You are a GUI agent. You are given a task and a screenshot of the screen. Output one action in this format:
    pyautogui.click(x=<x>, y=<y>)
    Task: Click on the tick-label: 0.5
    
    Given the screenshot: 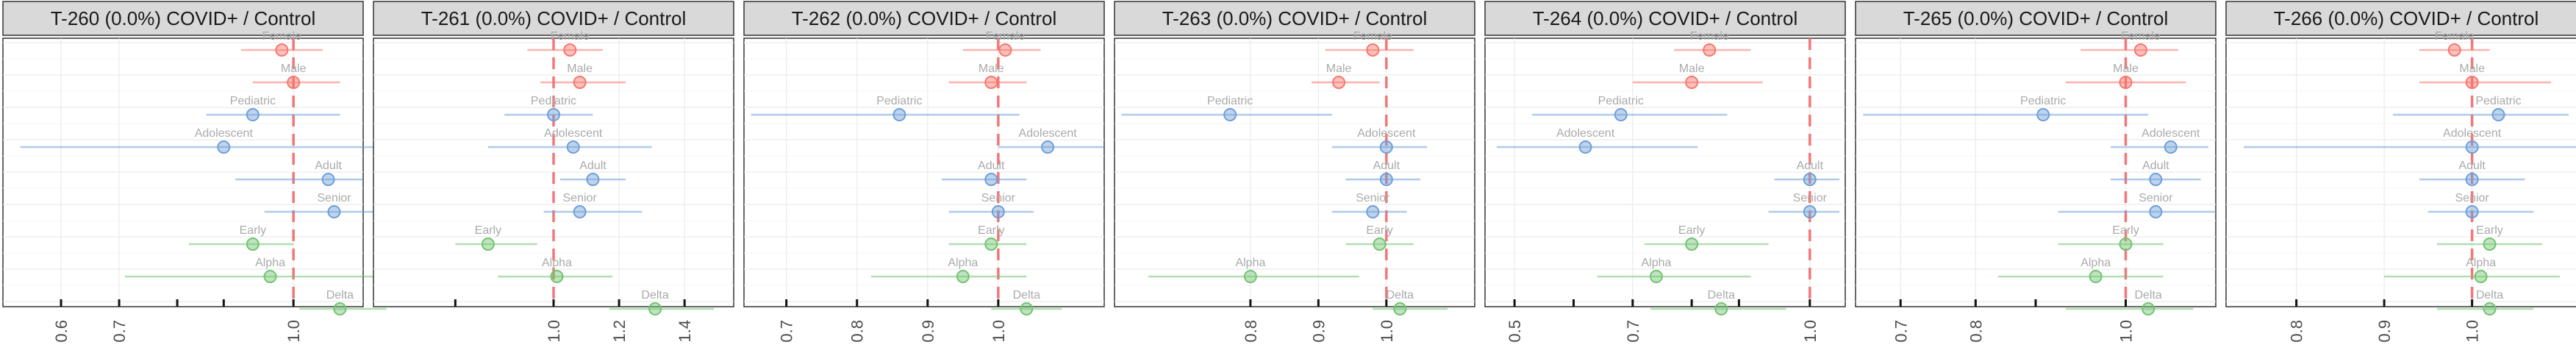 What is the action you would take?
    pyautogui.click(x=1515, y=331)
    